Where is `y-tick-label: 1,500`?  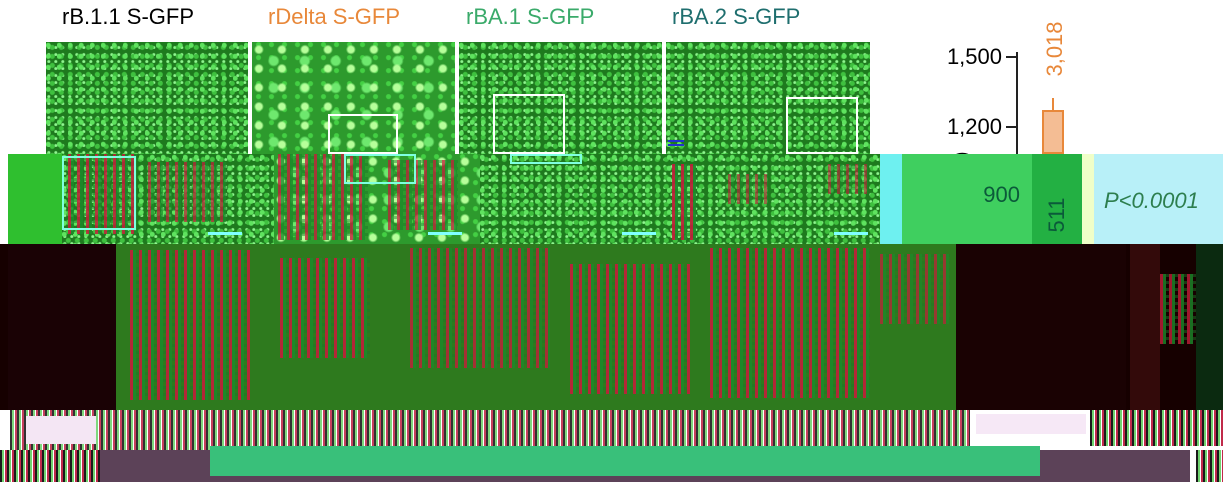
y-tick-label: 1,500 is located at coordinates (974, 56).